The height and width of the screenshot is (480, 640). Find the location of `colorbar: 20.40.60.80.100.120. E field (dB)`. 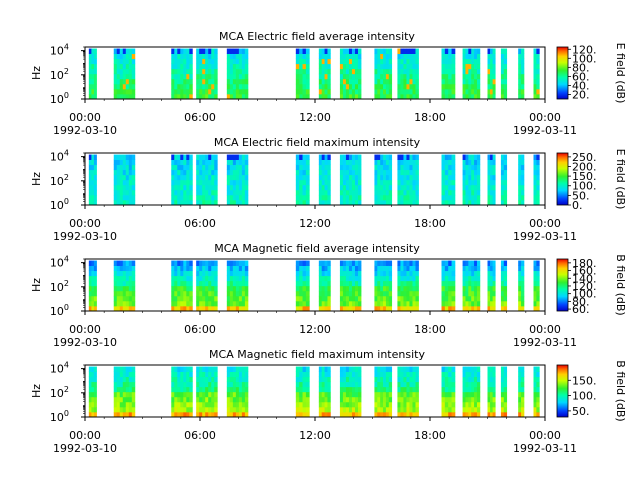

colorbar: 20.40.60.80.100.120. E field (dB) is located at coordinates (591, 73).